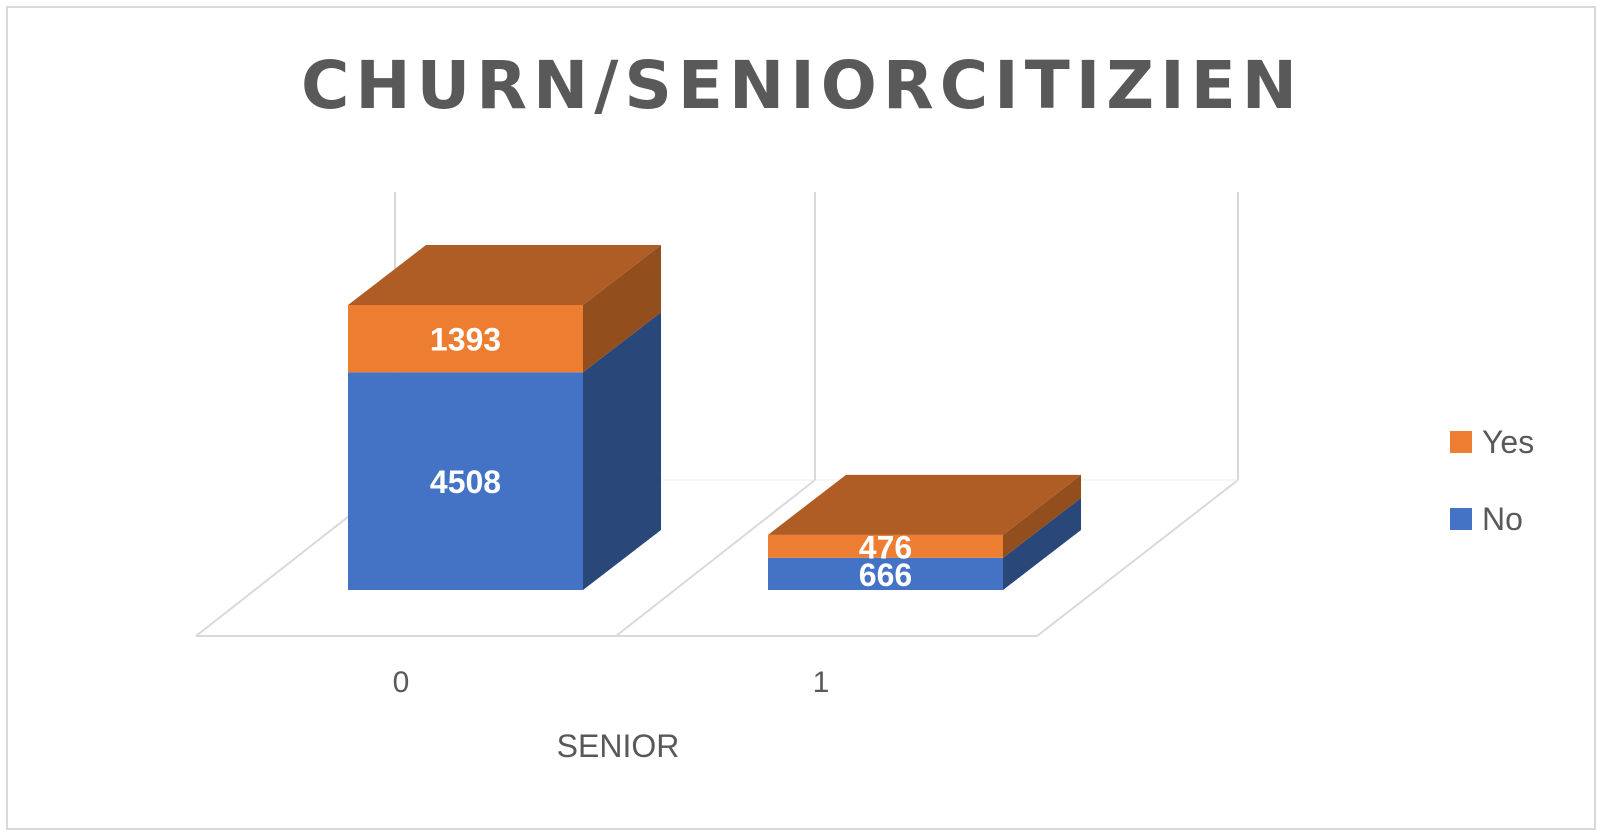  Describe the element at coordinates (1508, 442) in the screenshot. I see `legend-label-yes: Yes` at that location.